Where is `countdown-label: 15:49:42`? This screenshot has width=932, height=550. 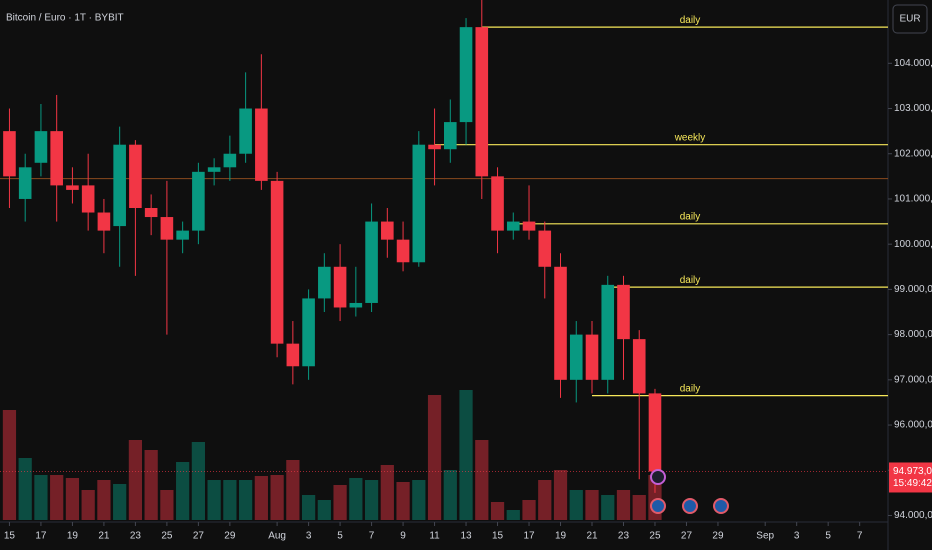 countdown-label: 15:49:42 is located at coordinates (912, 483).